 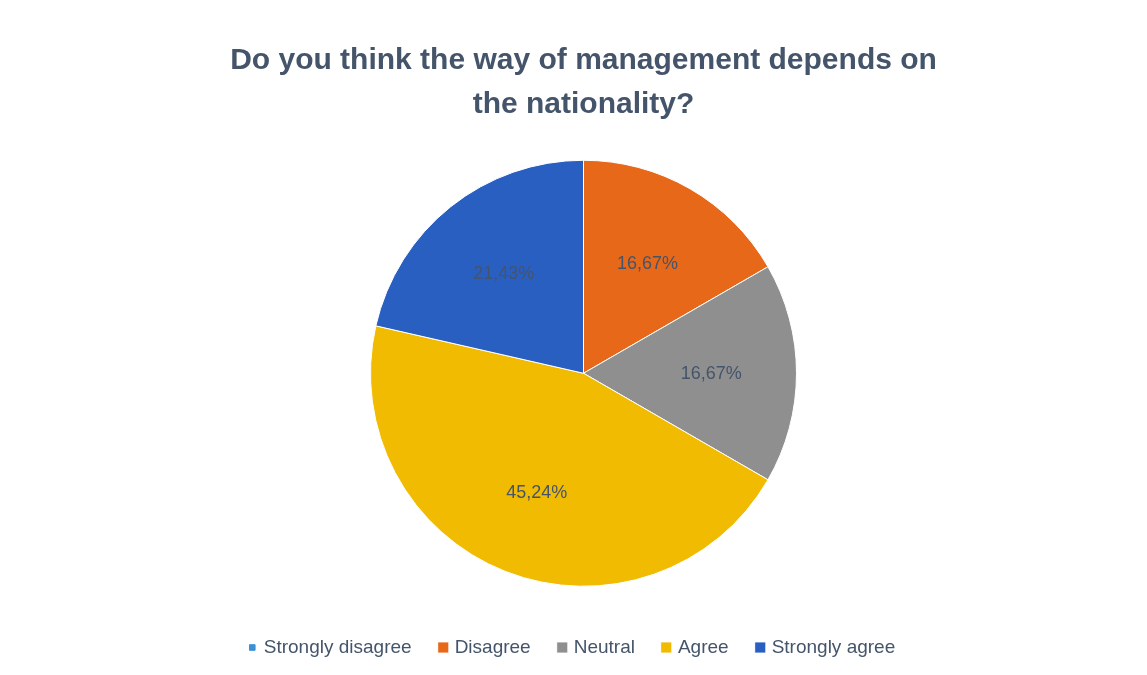 I want to click on data-label: 21,43%, so click(x=504, y=273).